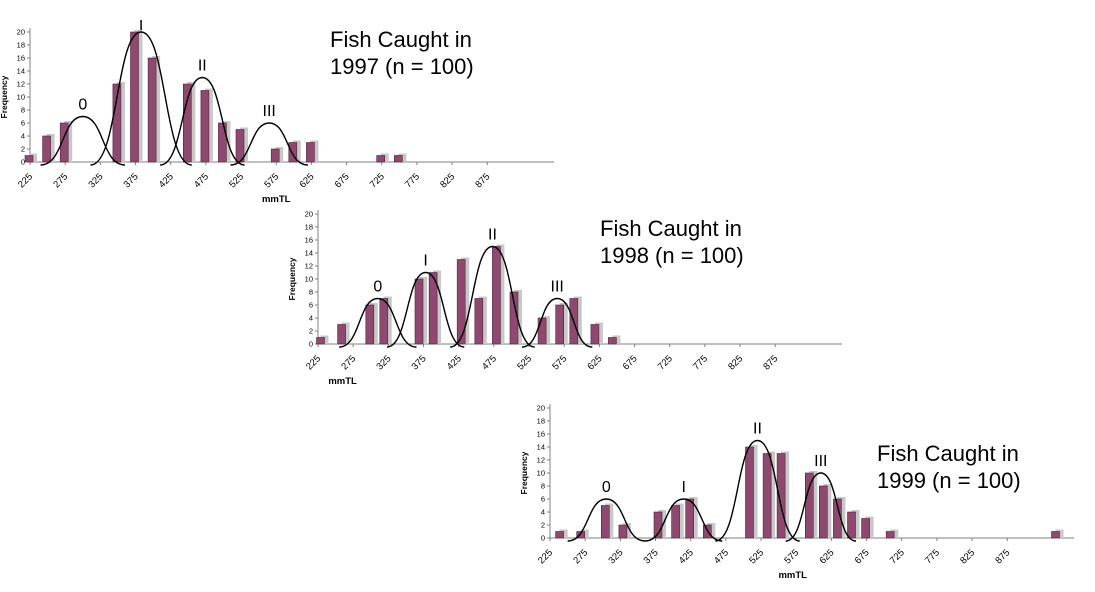 The height and width of the screenshot is (592, 1095). Describe the element at coordinates (402, 53) in the screenshot. I see `chart-1997-title: Fish Caught in 1997 (n = 100)` at that location.